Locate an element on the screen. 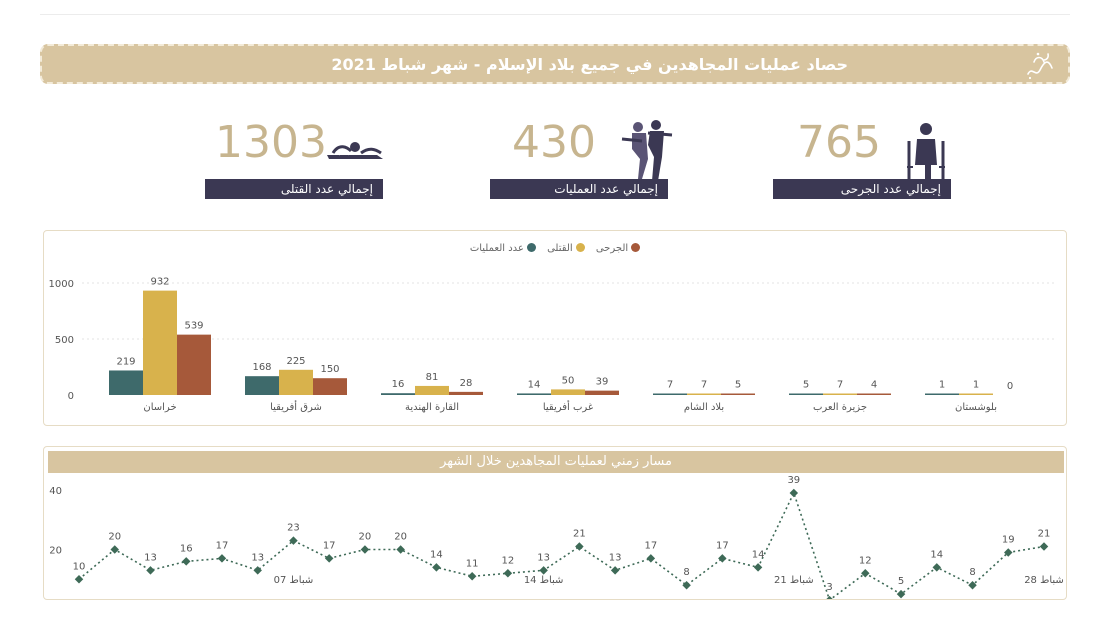 The height and width of the screenshot is (625, 1111). point-value-label: 3 is located at coordinates (829, 587).